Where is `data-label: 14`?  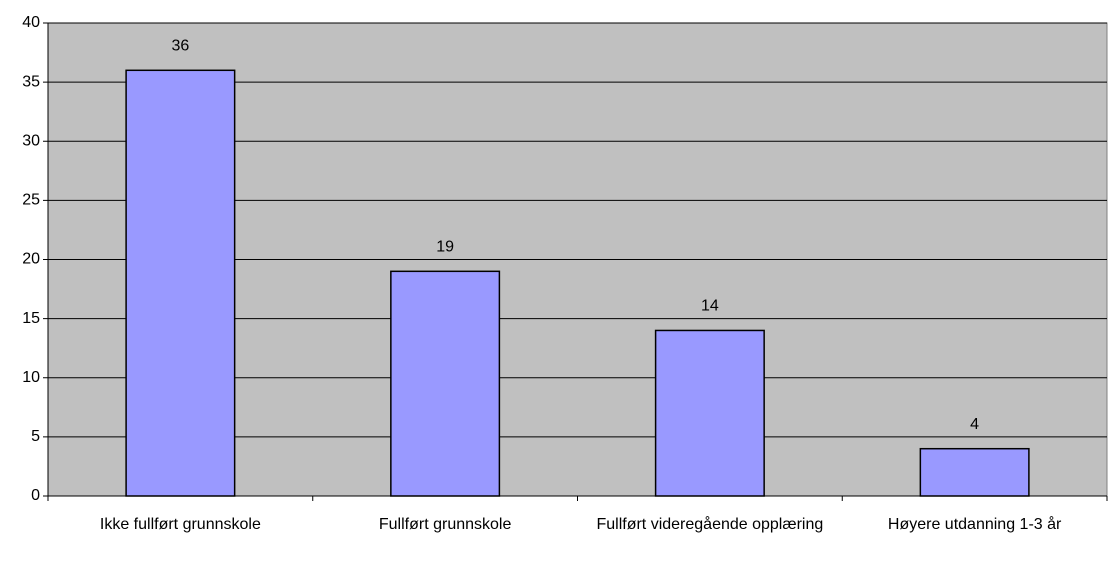
data-label: 14 is located at coordinates (710, 306).